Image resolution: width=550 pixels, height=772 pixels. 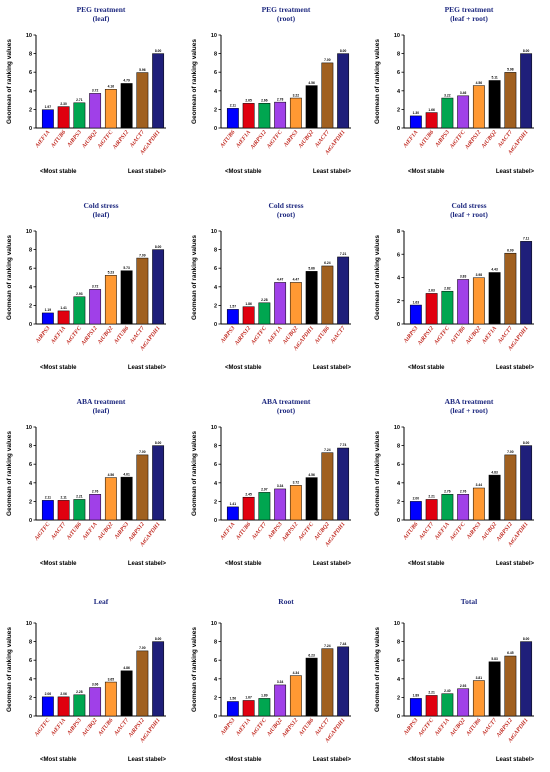 I want to click on data-label: 1.41, so click(x=63, y=308).